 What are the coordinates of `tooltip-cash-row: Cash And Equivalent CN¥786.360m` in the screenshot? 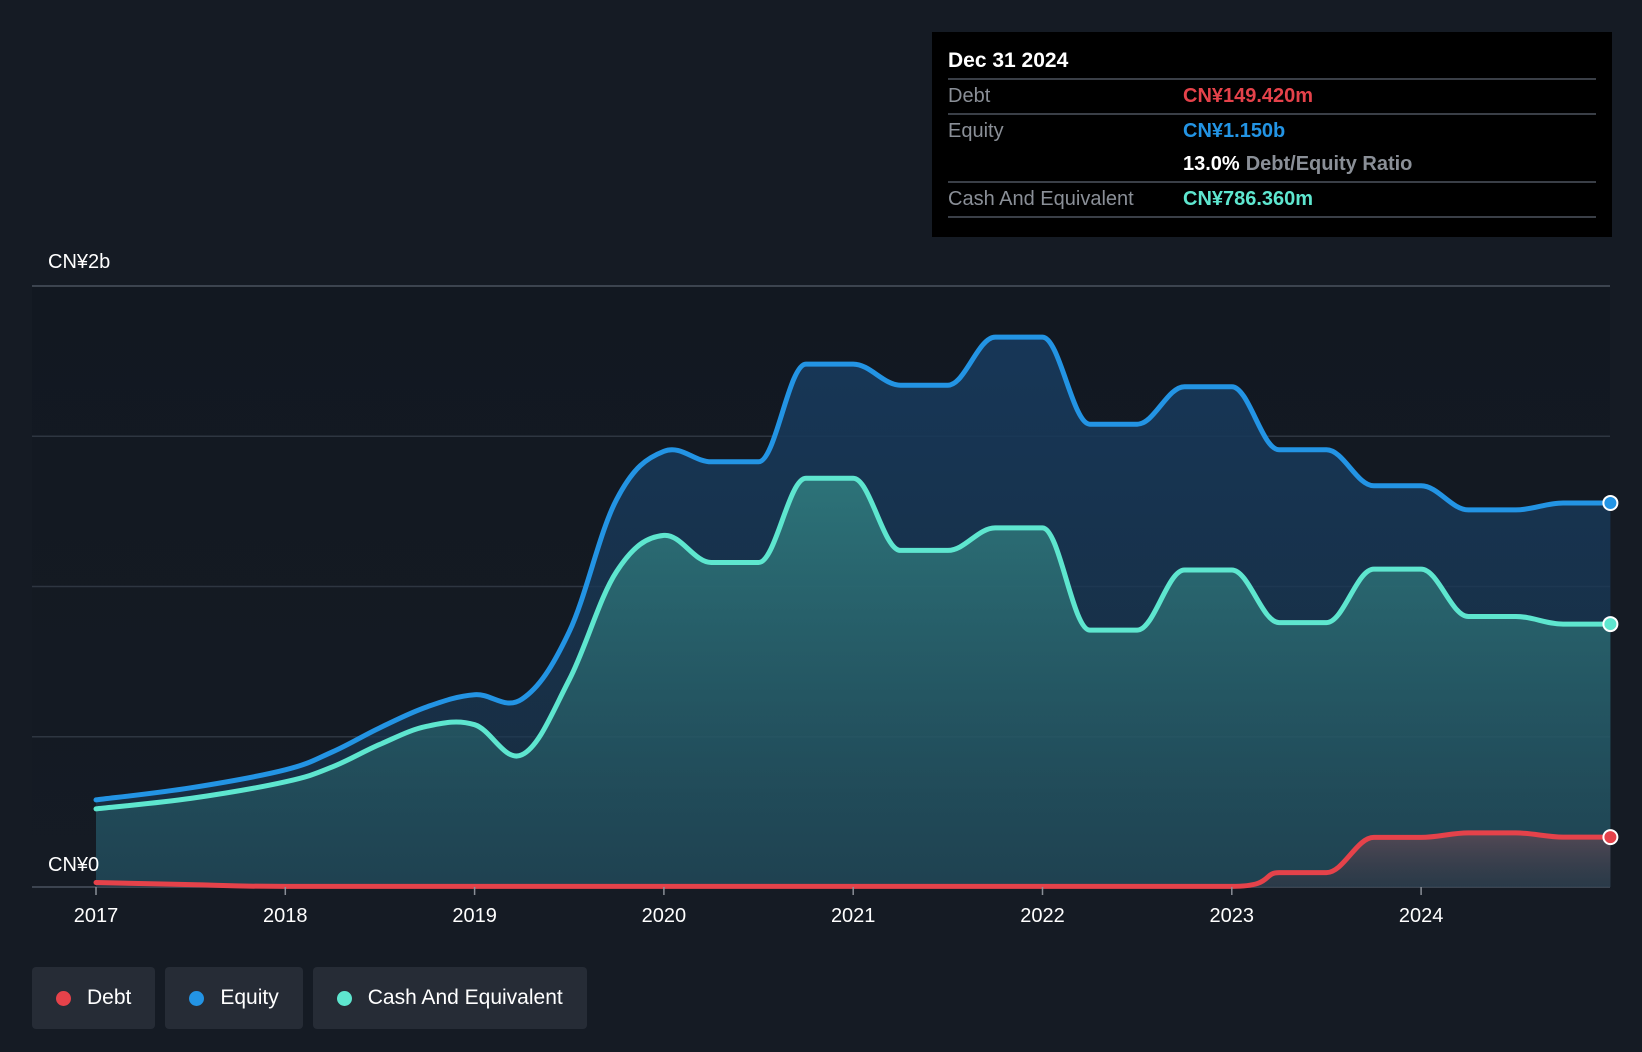 It's located at (1272, 199).